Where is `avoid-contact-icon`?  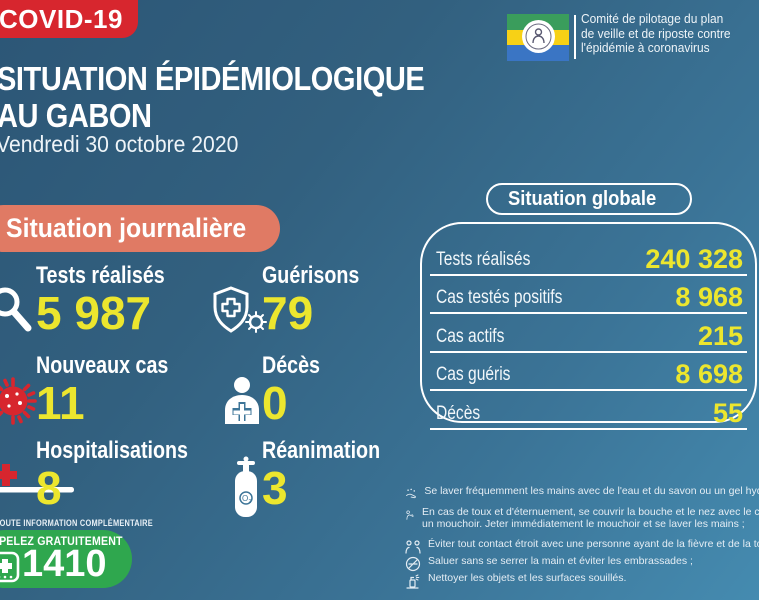
avoid-contact-icon is located at coordinates (413, 547).